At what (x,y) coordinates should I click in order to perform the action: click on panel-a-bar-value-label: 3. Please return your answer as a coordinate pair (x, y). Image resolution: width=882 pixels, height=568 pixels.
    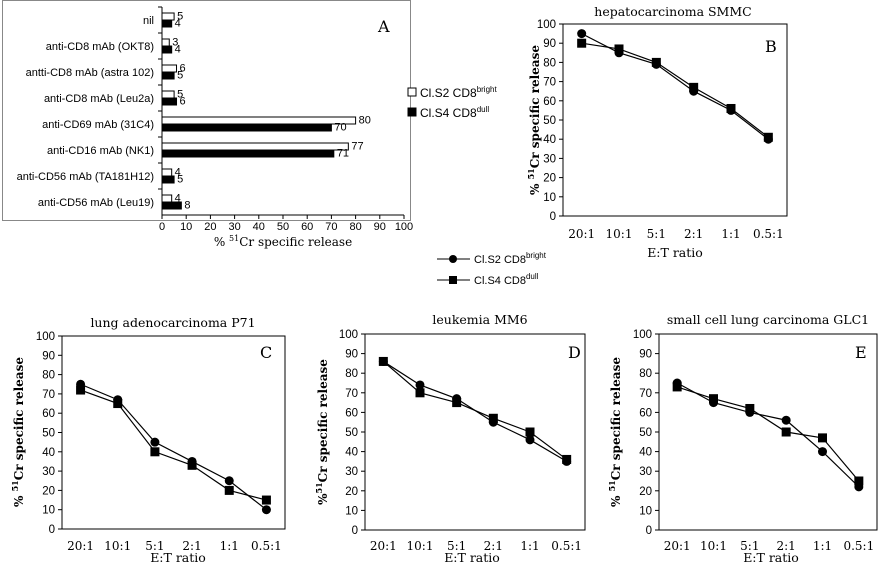
    Looking at the image, I should click on (175, 43).